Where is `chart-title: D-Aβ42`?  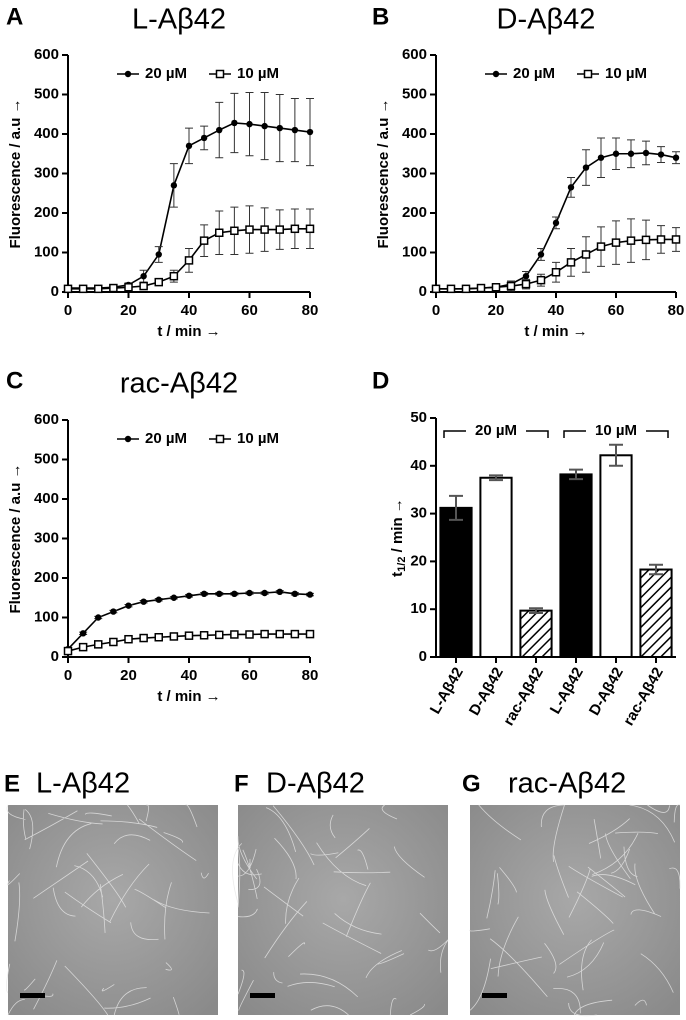
chart-title: D-Aβ42 is located at coordinates (546, 20).